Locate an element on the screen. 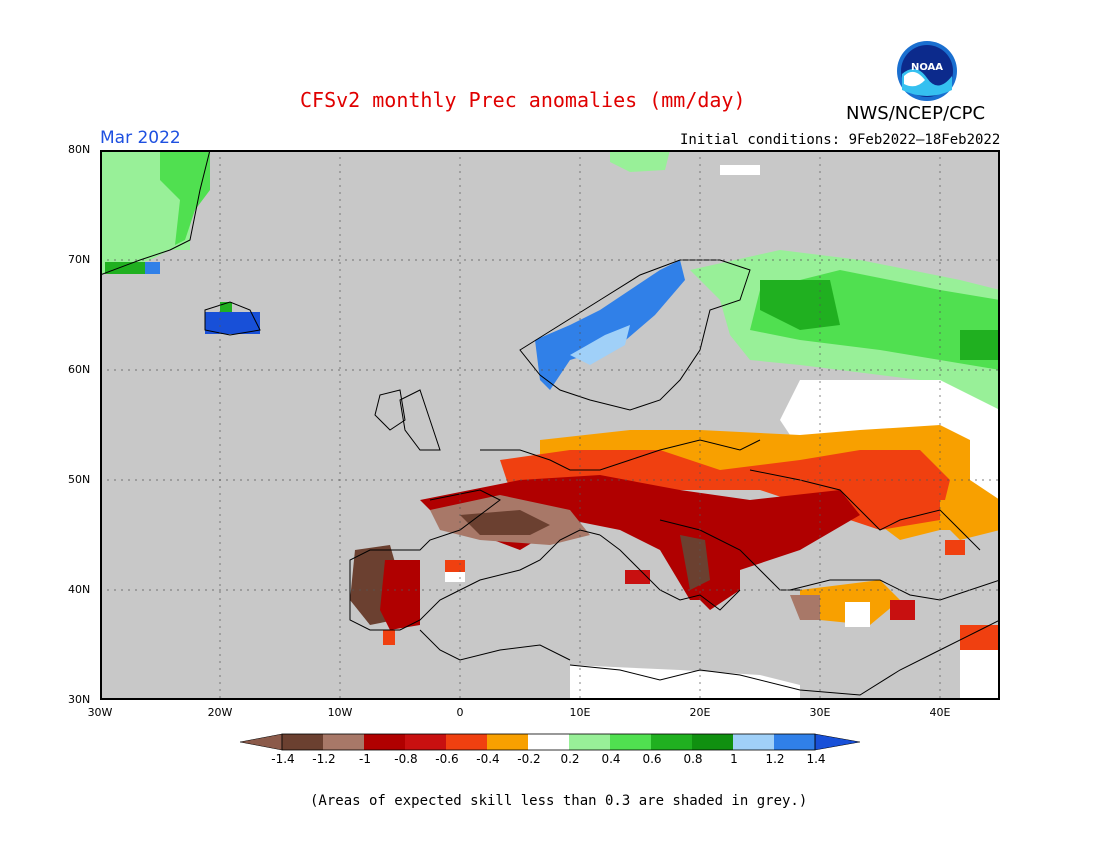 The width and height of the screenshot is (1100, 850). greenland-dark-green is located at coordinates (125, 268).